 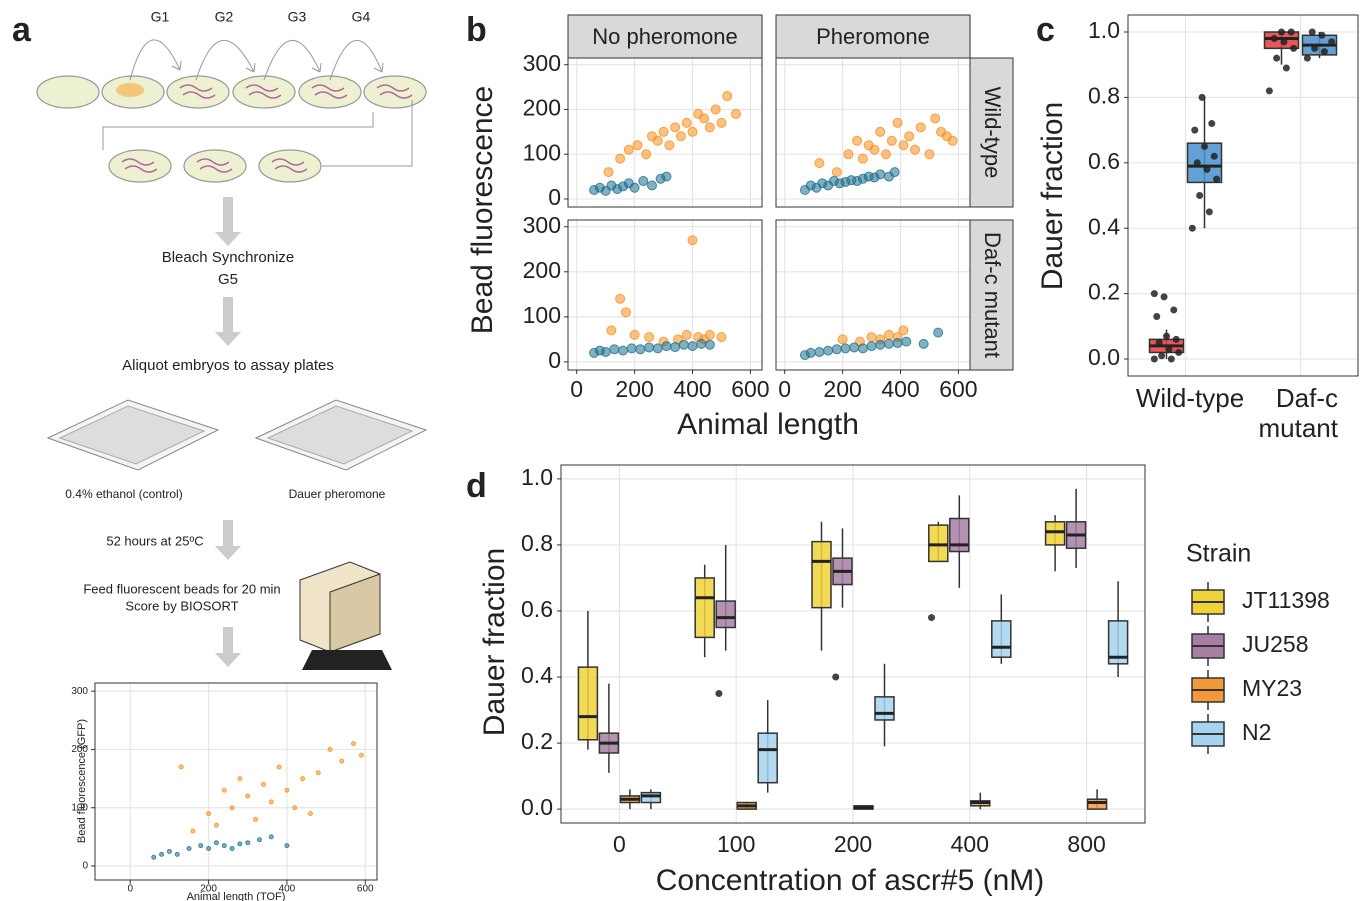 I want to click on y-tick-label: 0.8, so click(x=1104, y=95).